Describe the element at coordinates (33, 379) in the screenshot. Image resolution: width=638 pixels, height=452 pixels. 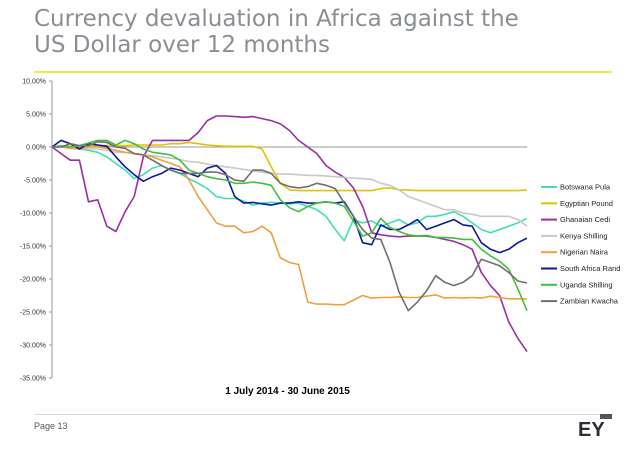
I see `y-tick-label: -35.00%` at that location.